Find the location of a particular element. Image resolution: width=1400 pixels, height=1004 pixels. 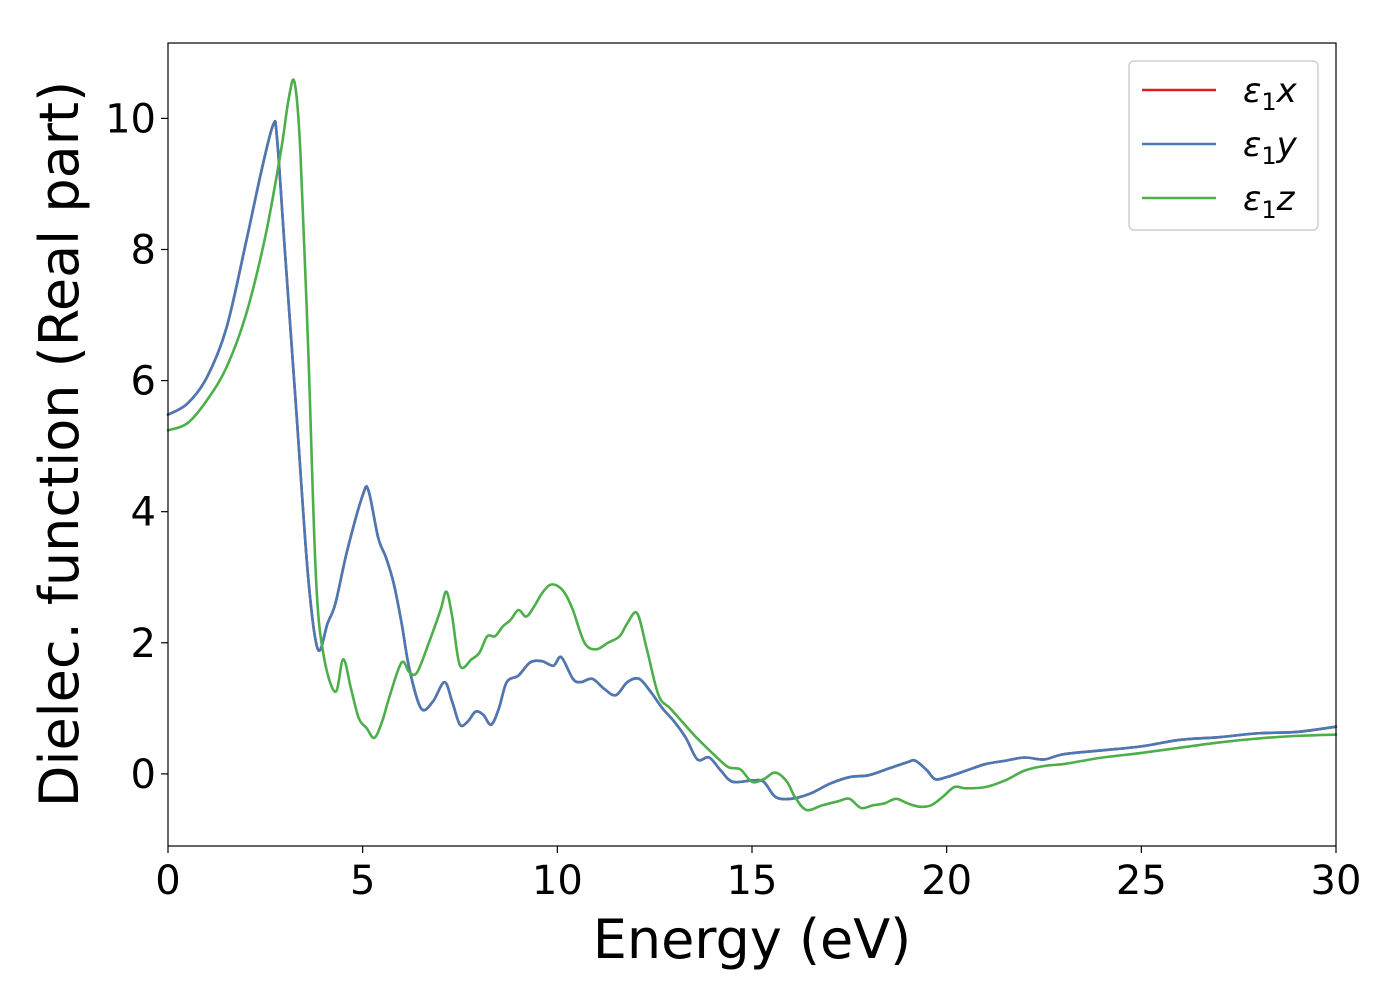

x-tick-label: 0 is located at coordinates (167, 881).